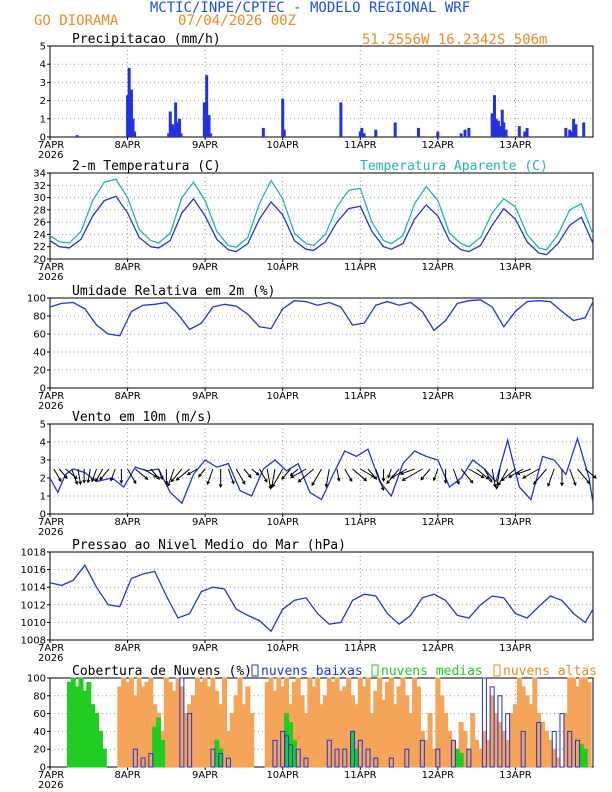  What do you see at coordinates (39, 335) in the screenshot?
I see `y-tick-label: 60` at bounding box center [39, 335].